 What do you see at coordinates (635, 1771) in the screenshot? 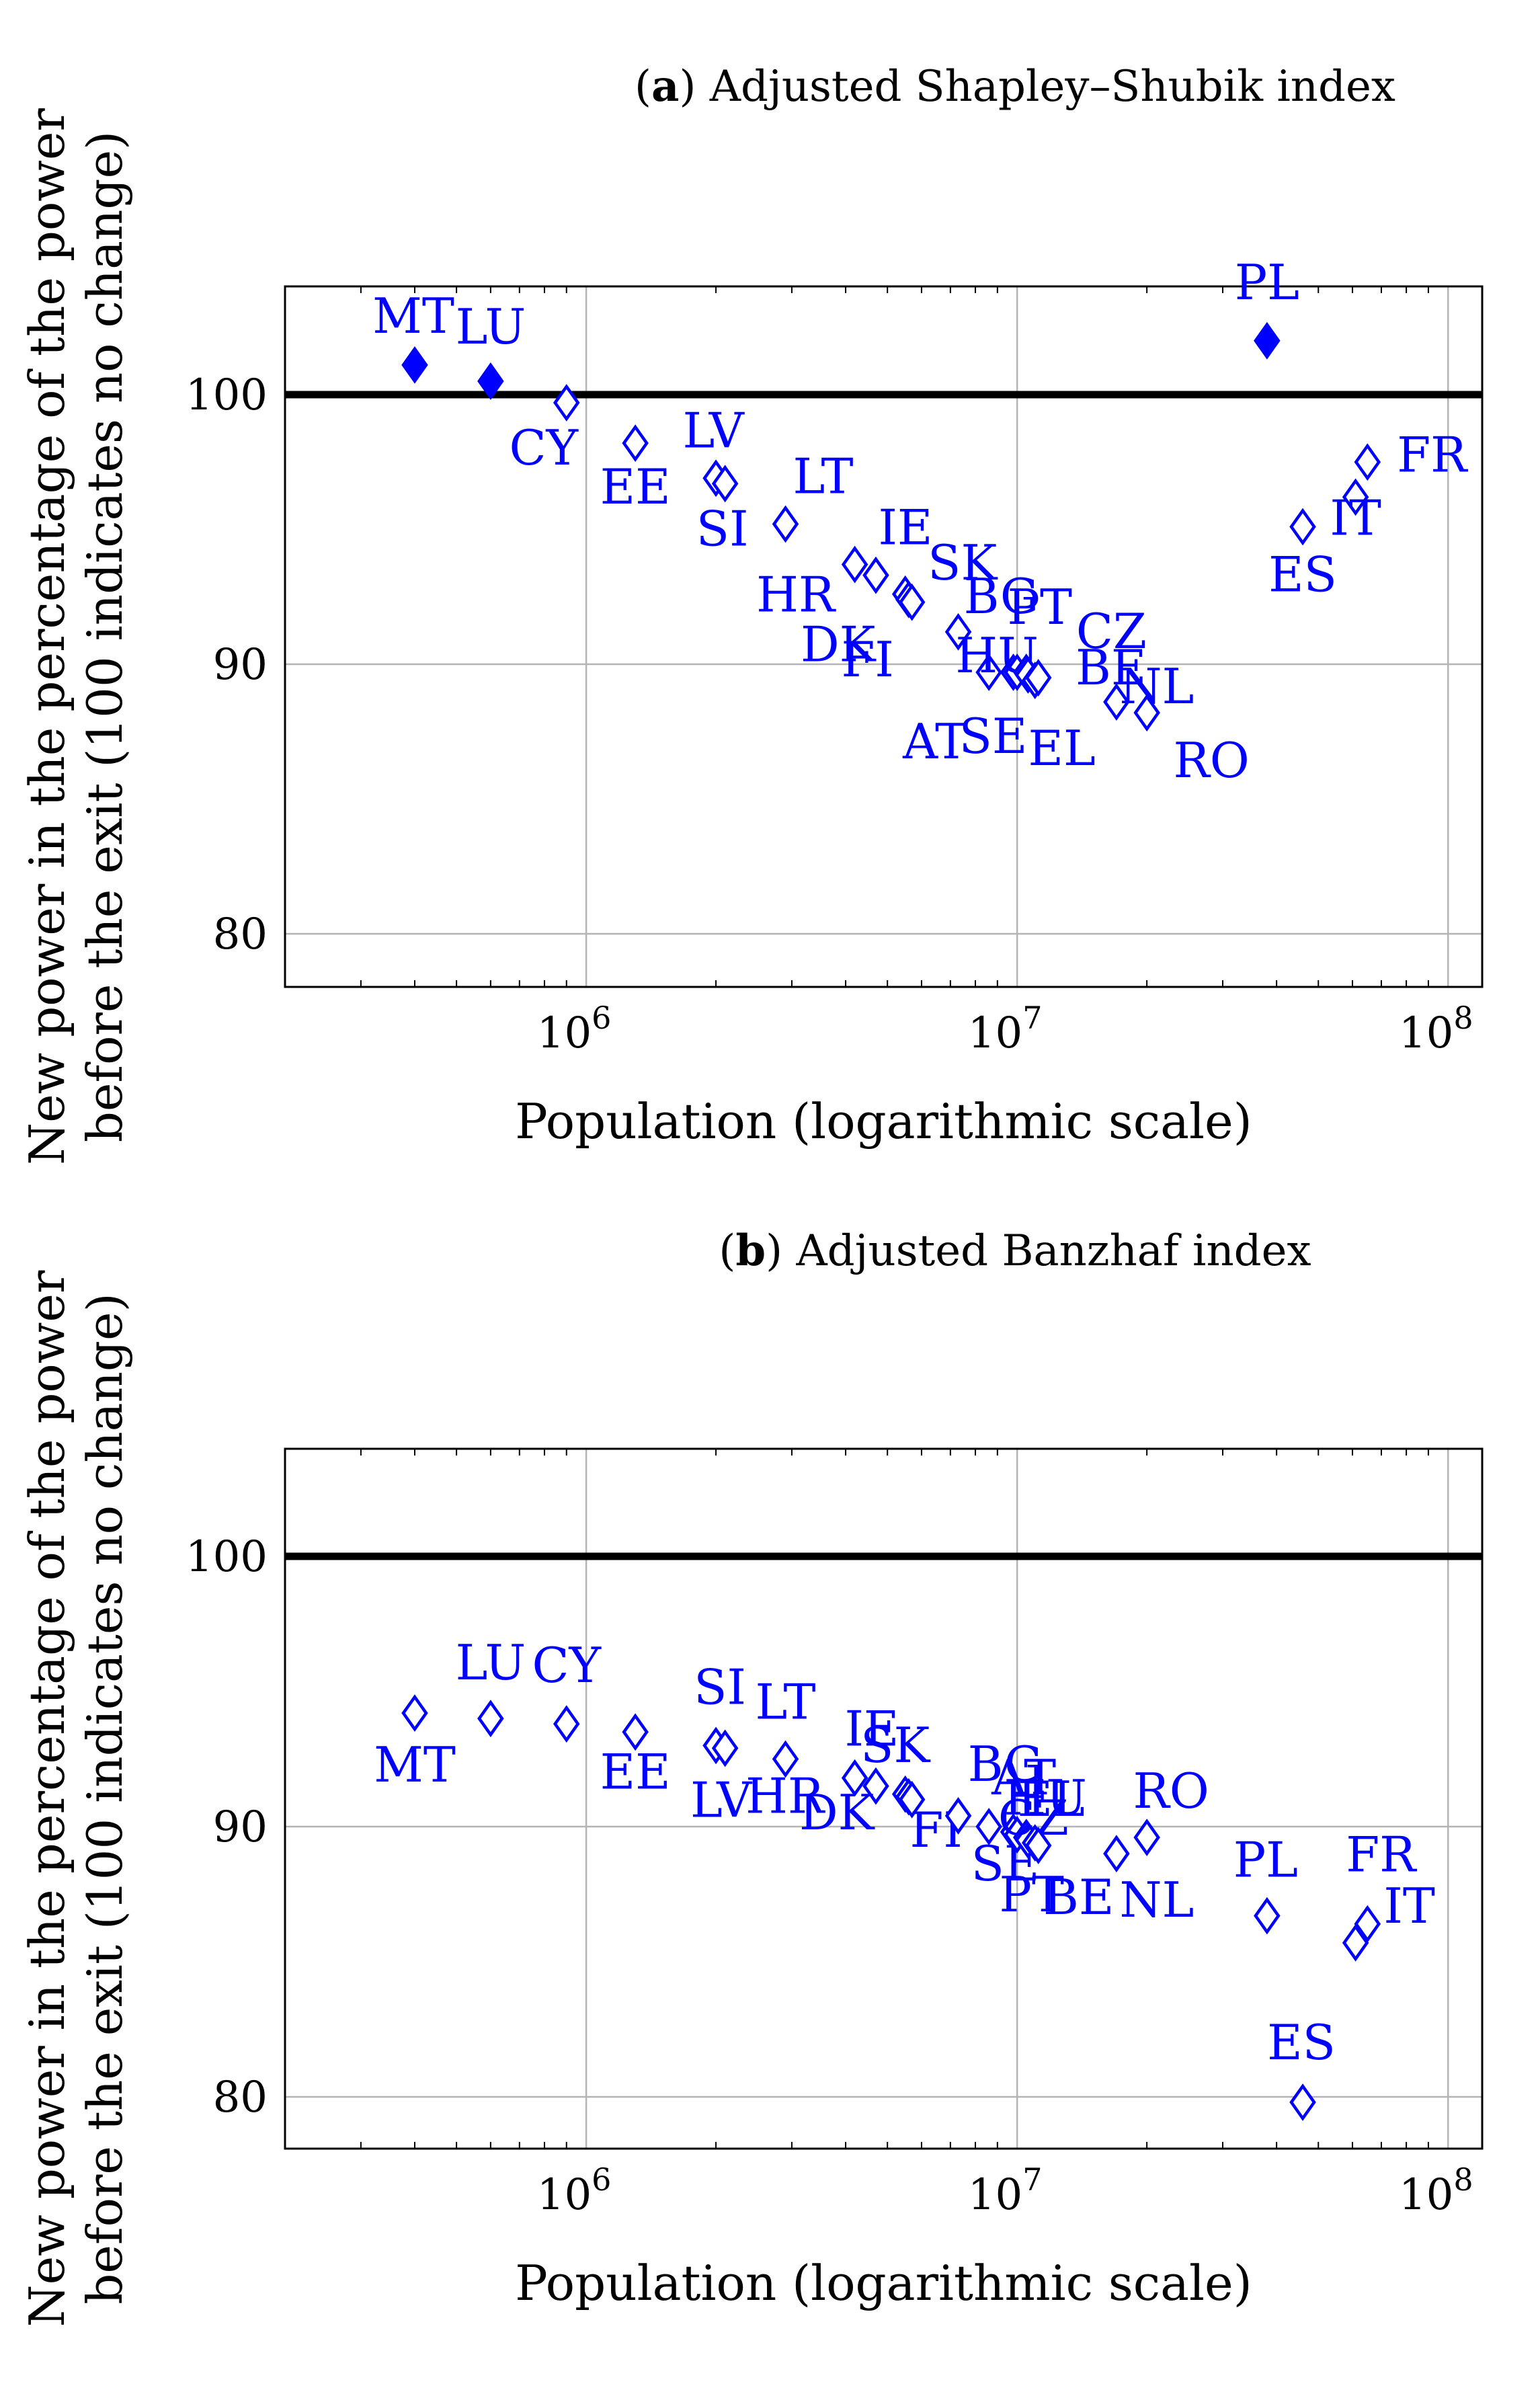
I see `data-label-ee: EE` at bounding box center [635, 1771].